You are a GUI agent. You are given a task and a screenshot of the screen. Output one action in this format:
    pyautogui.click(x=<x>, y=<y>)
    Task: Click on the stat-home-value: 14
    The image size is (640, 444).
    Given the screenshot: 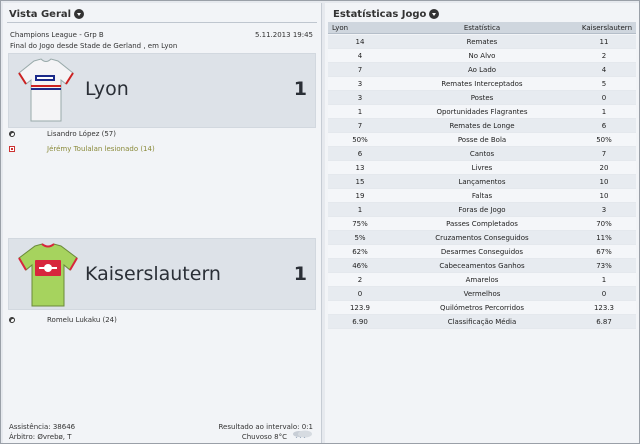 What is the action you would take?
    pyautogui.click(x=360, y=42)
    